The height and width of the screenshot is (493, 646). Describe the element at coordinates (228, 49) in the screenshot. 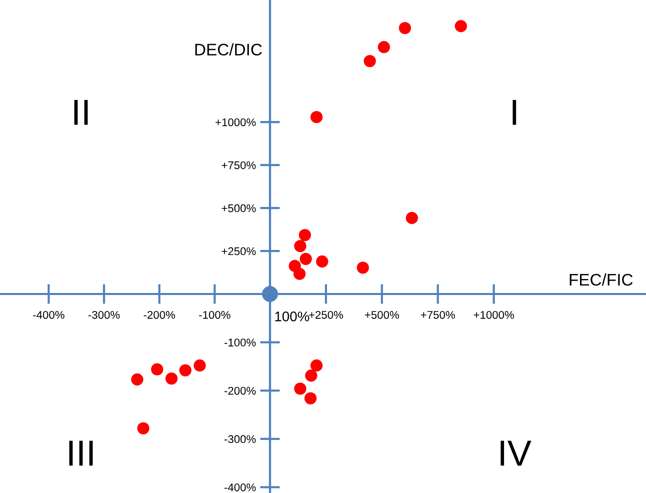

I see `y-axis-title: DEC/DIC` at that location.